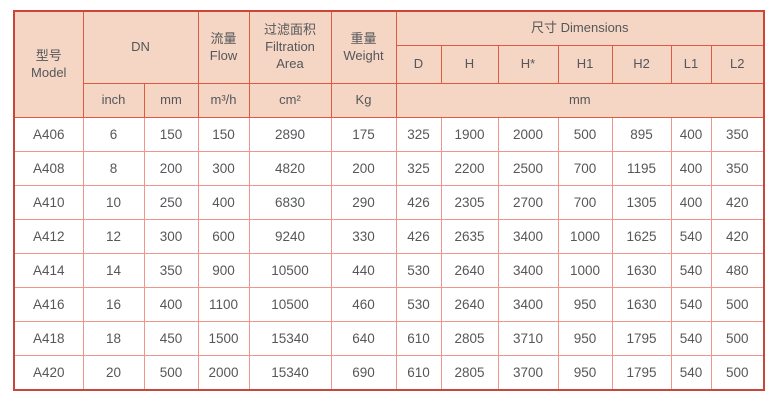 The height and width of the screenshot is (411, 774). I want to click on cell-dim-h: 2305, so click(469, 202).